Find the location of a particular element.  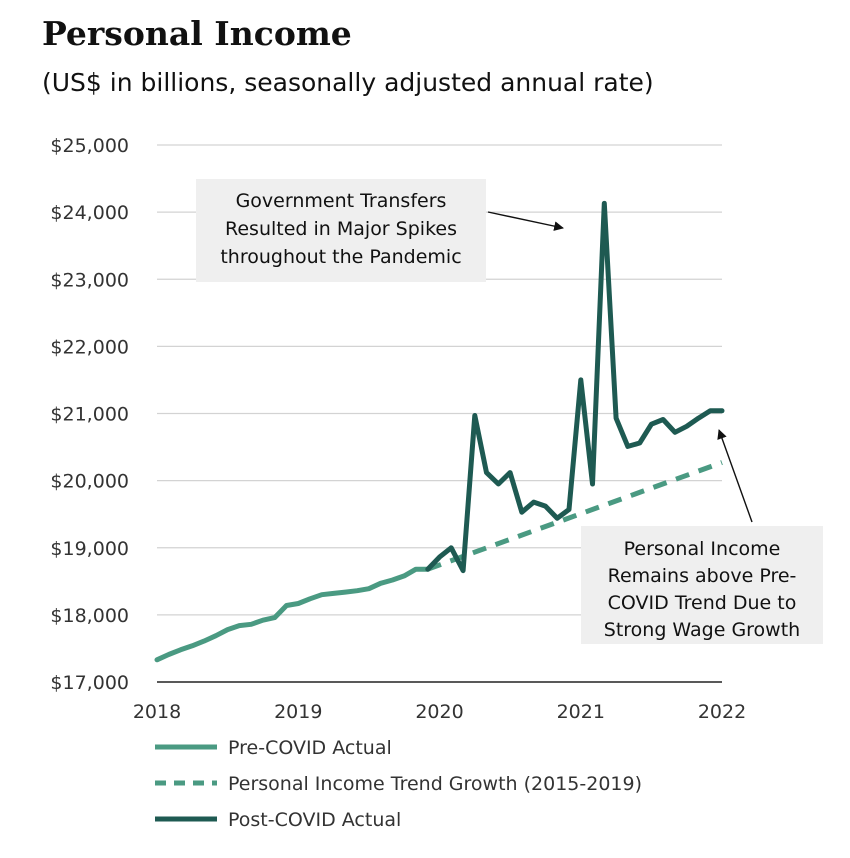

y-tick-label: $24,000 is located at coordinates (89, 213).